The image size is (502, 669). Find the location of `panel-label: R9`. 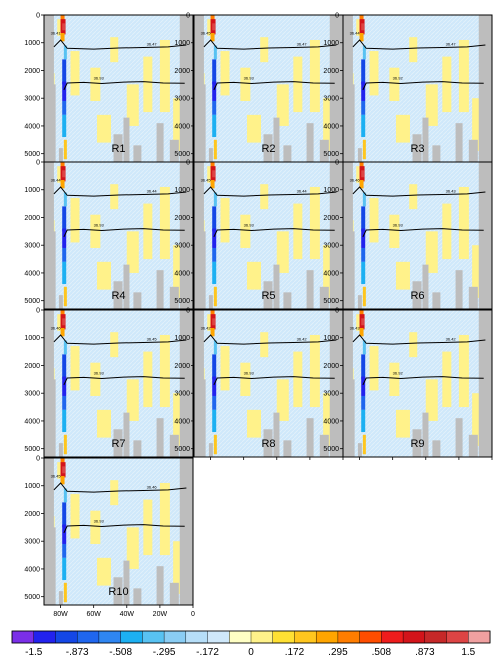

panel-label: R9 is located at coordinates (417, 444).